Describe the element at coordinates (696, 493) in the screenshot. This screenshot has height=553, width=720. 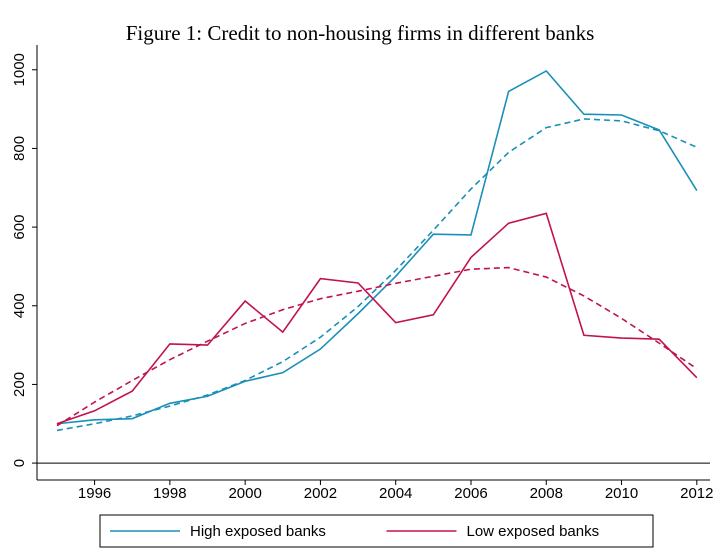
I see `x-tick-label: 2012` at that location.